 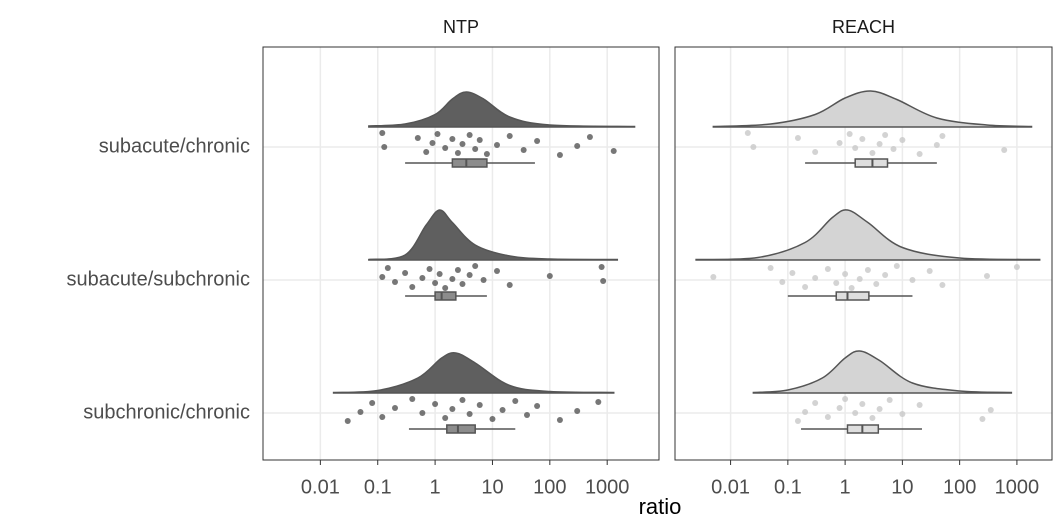 I want to click on x-tick-label: 10, so click(x=902, y=487).